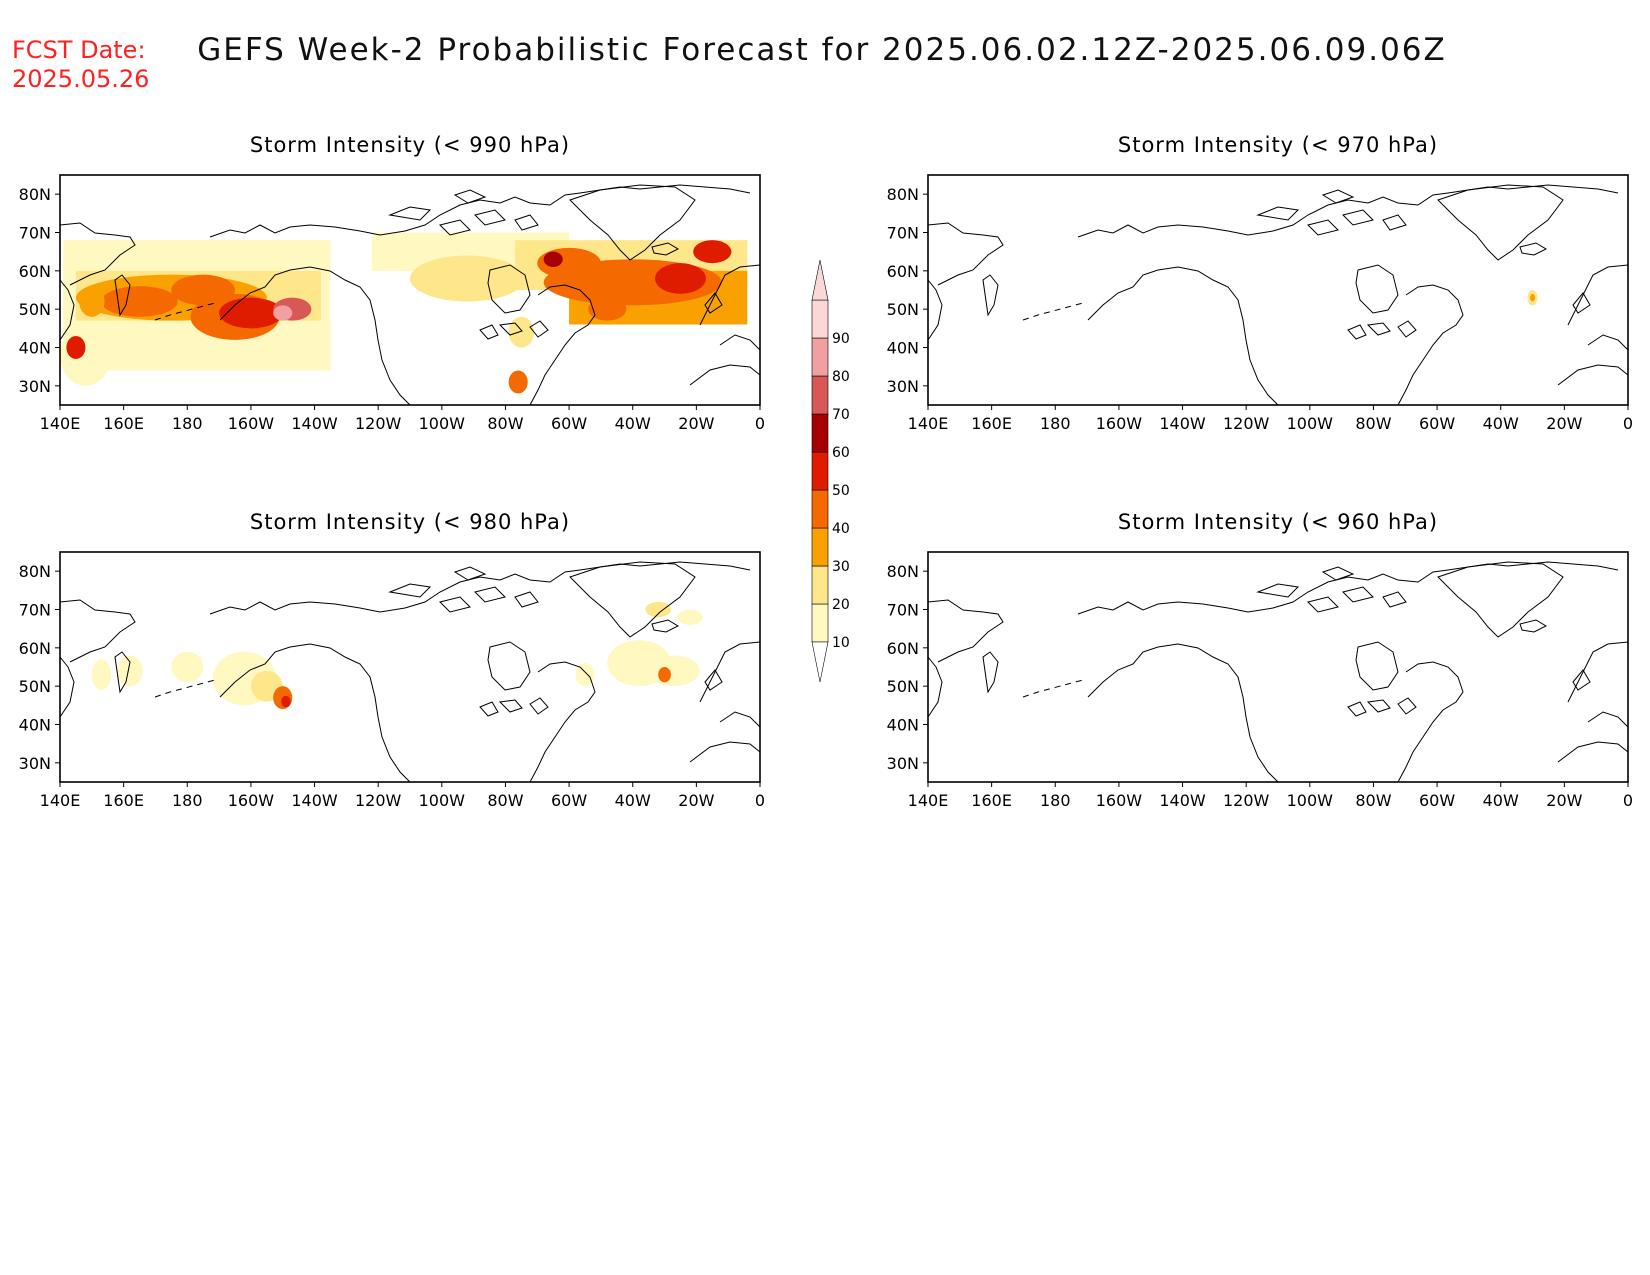 This screenshot has height=1275, width=1650. I want to click on panel-title: Storm Intensity (< 980 hPa), so click(410, 522).